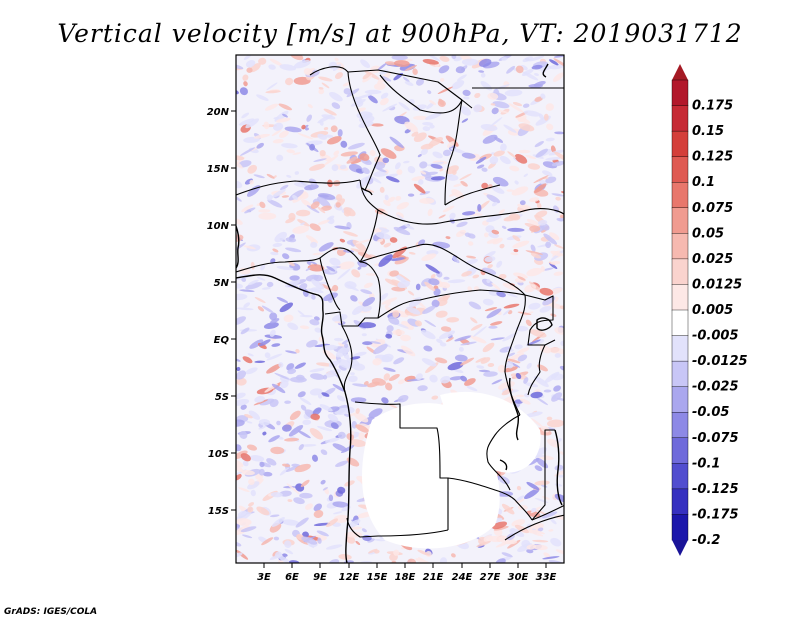 This screenshot has width=800, height=618. Describe the element at coordinates (680, 310) in the screenshot. I see `colorbar-segments` at that location.